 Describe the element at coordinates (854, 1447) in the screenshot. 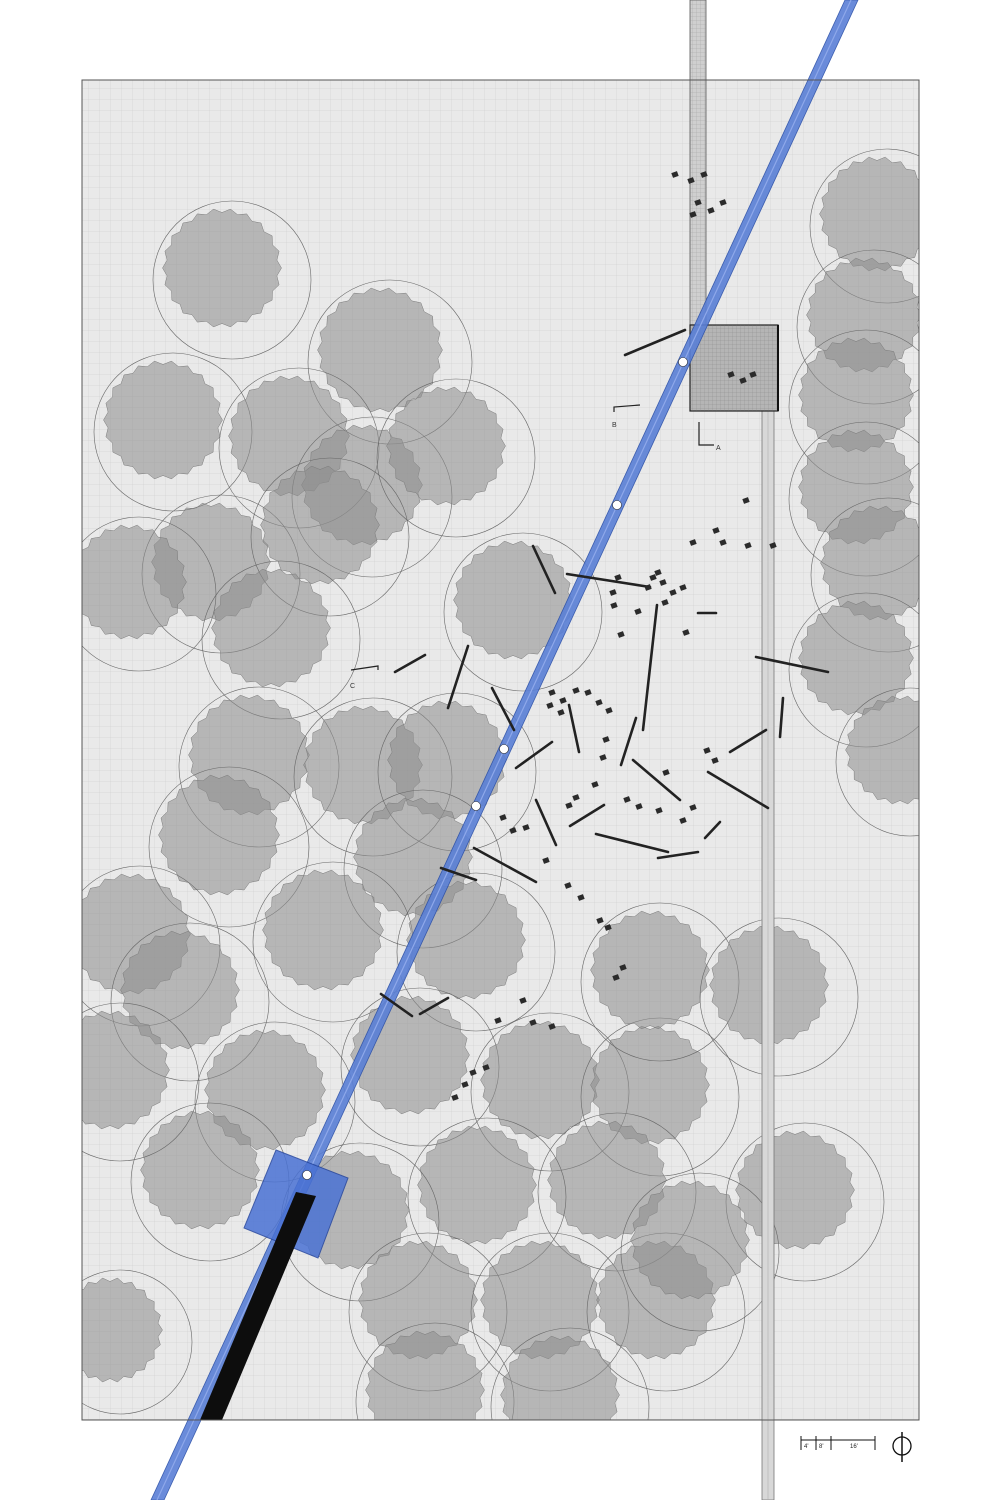

I see `scale-label-16: 16'` at that location.